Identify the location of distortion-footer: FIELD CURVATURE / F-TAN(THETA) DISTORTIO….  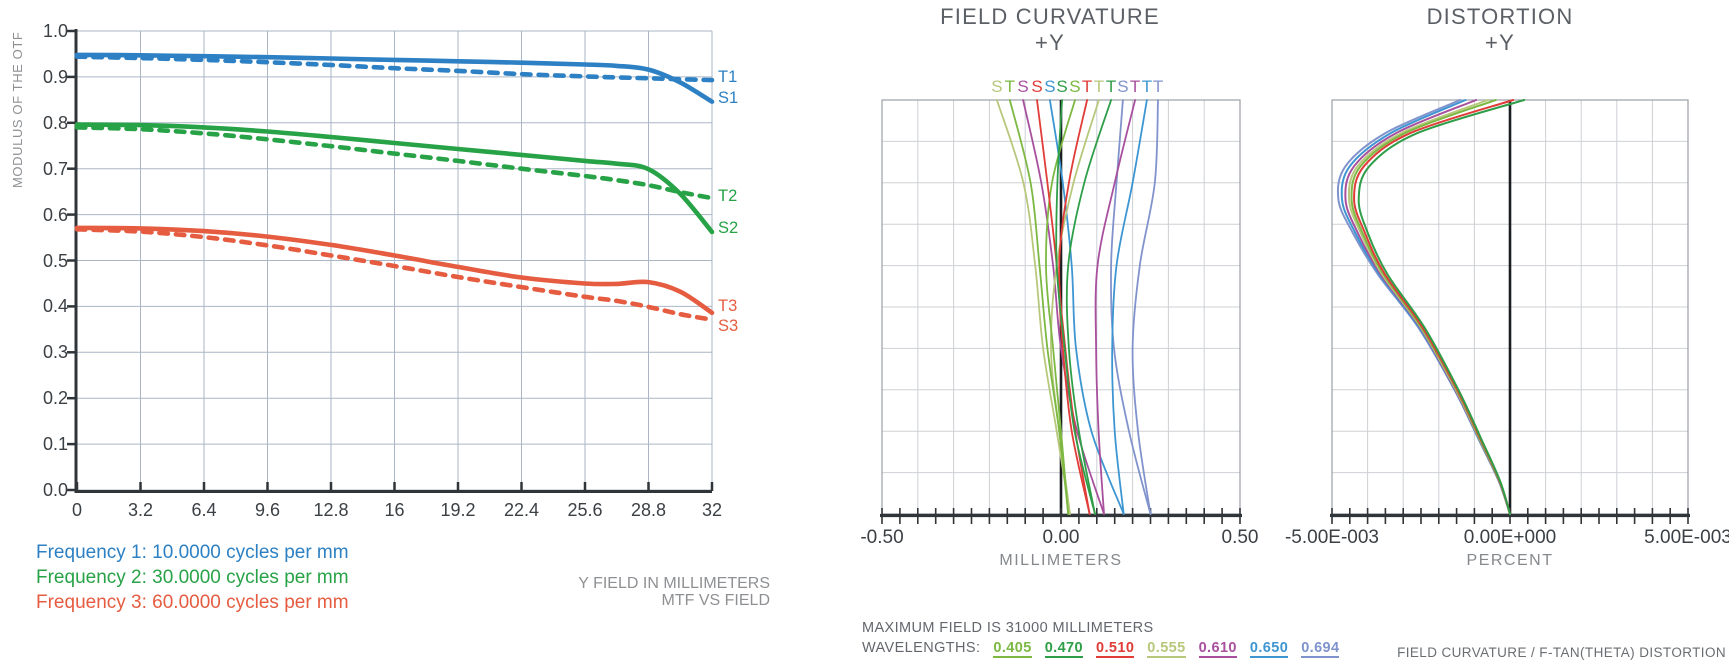
(1561, 652).